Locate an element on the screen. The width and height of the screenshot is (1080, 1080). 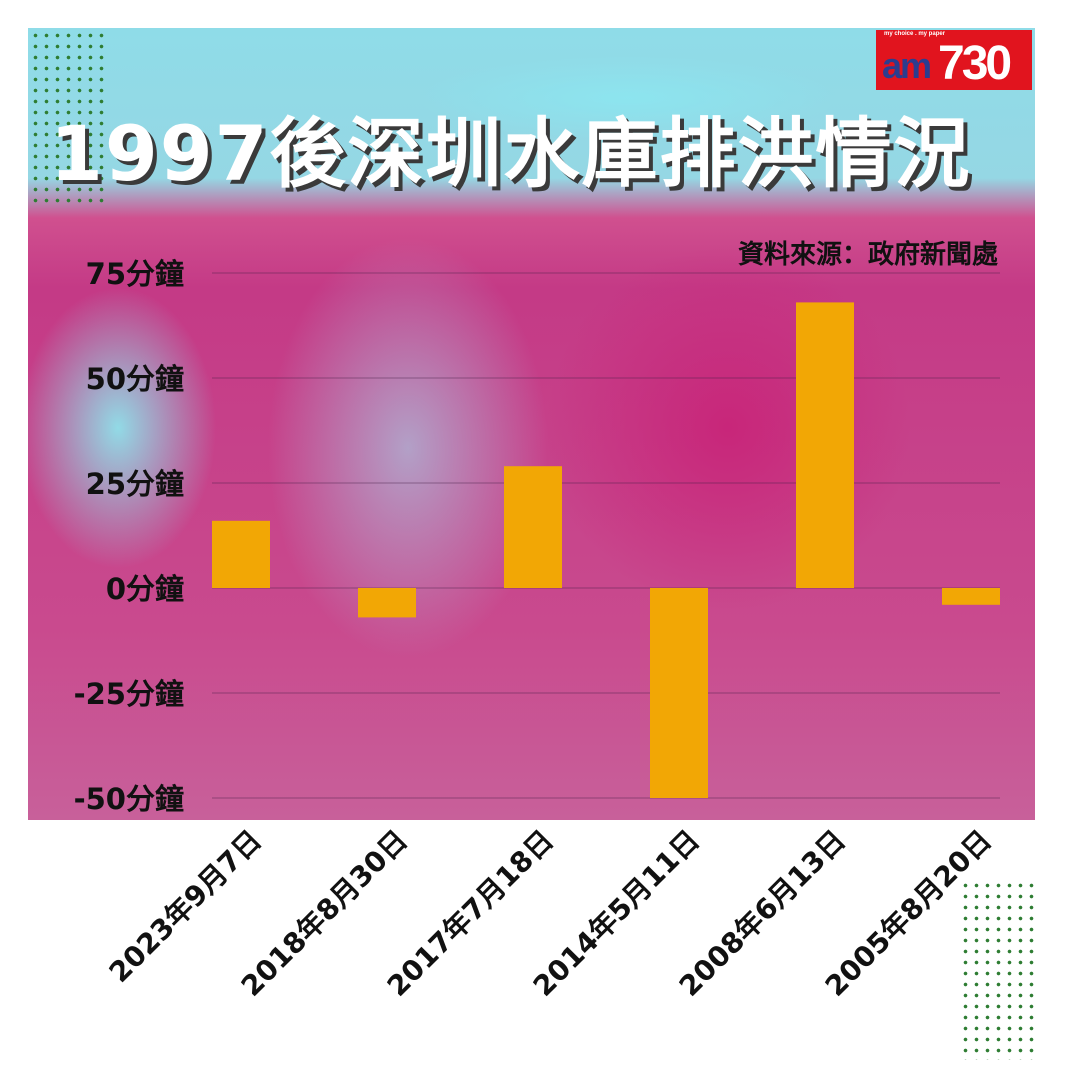
logo-am: am is located at coordinates (907, 65).